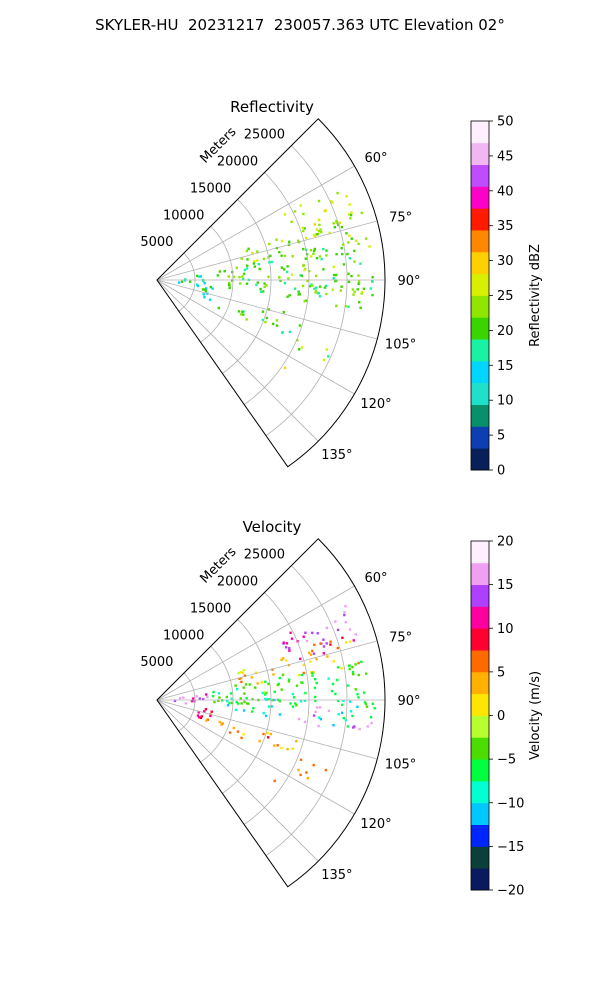 The height and width of the screenshot is (1004, 600). What do you see at coordinates (505, 191) in the screenshot?
I see `colorbar-tick-label: 40` at bounding box center [505, 191].